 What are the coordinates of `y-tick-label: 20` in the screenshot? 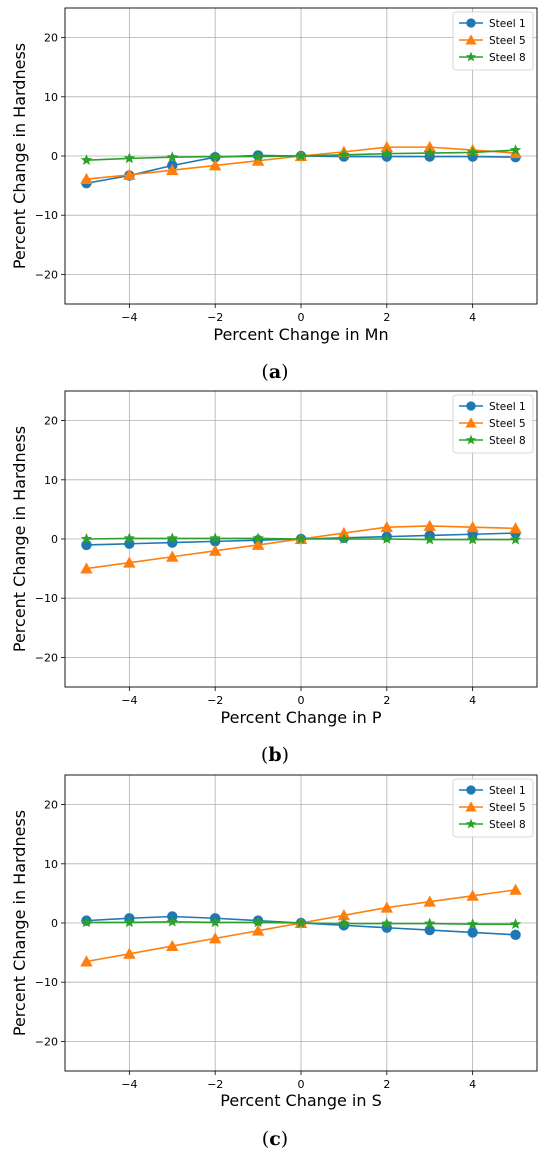 It's located at (51, 805).